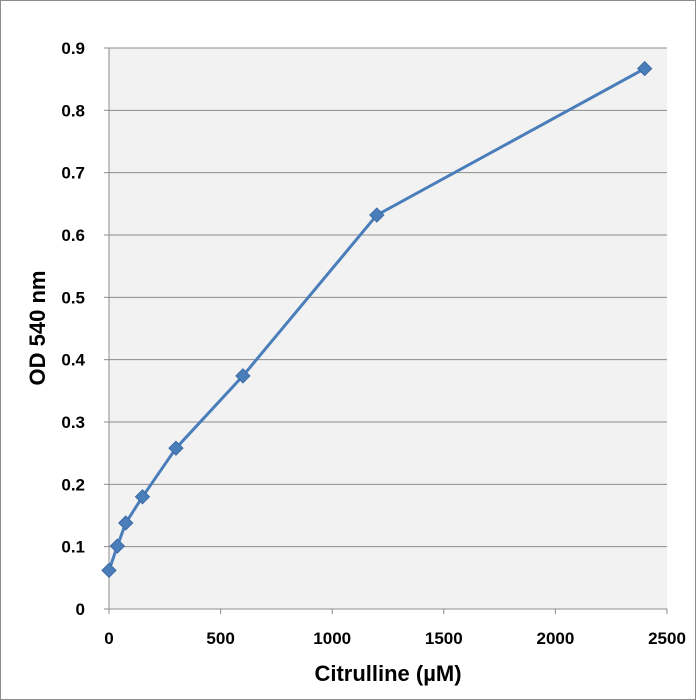 This screenshot has height=700, width=696. Describe the element at coordinates (73, 422) in the screenshot. I see `y-tick-label: 0.3` at that location.